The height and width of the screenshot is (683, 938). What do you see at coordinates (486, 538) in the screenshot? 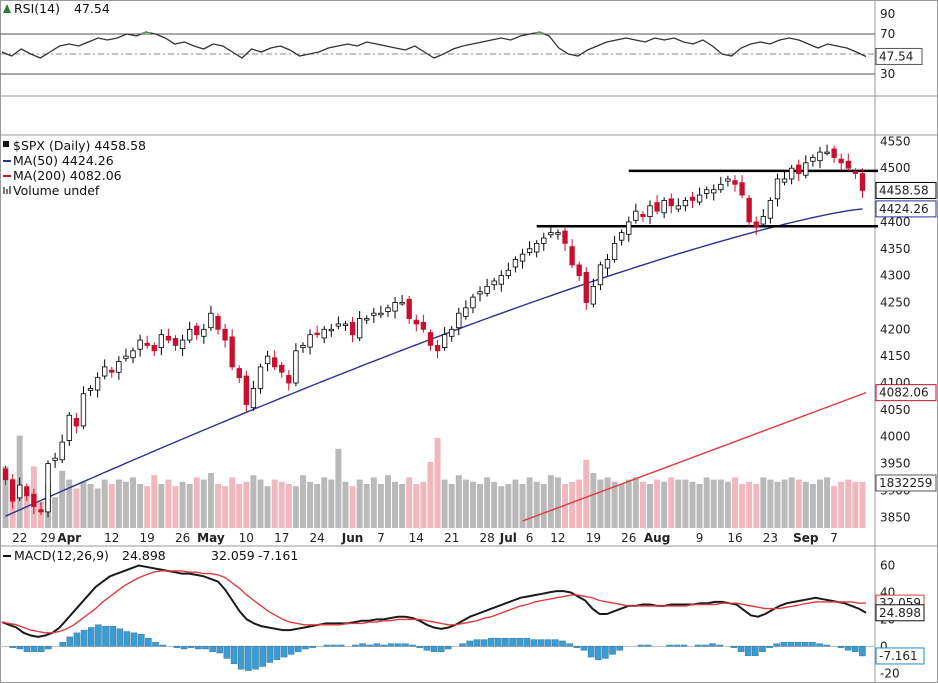
I see `x-axis-label: 28` at bounding box center [486, 538].